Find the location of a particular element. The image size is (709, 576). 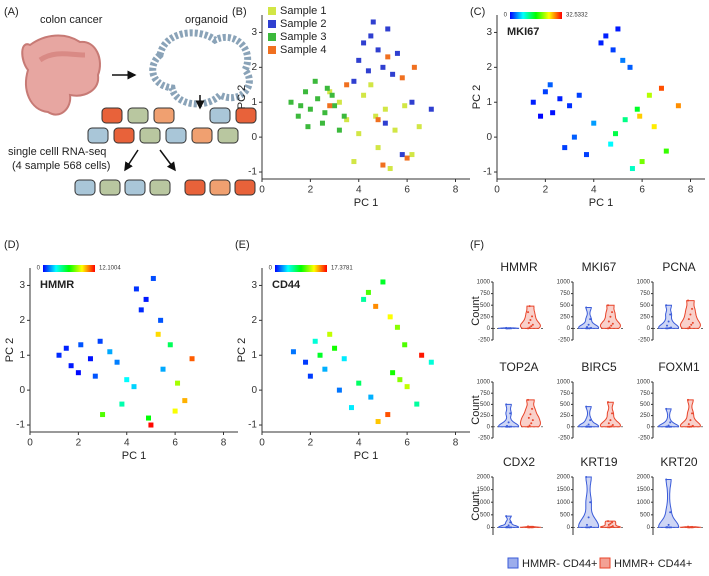

legend-swatch is located at coordinates (272, 37).